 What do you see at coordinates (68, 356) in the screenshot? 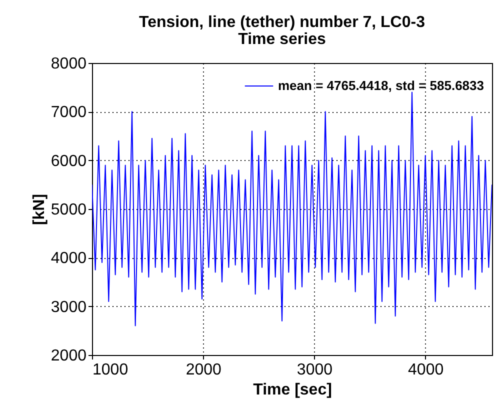
I see `y-tick-label: 2000` at bounding box center [68, 356].